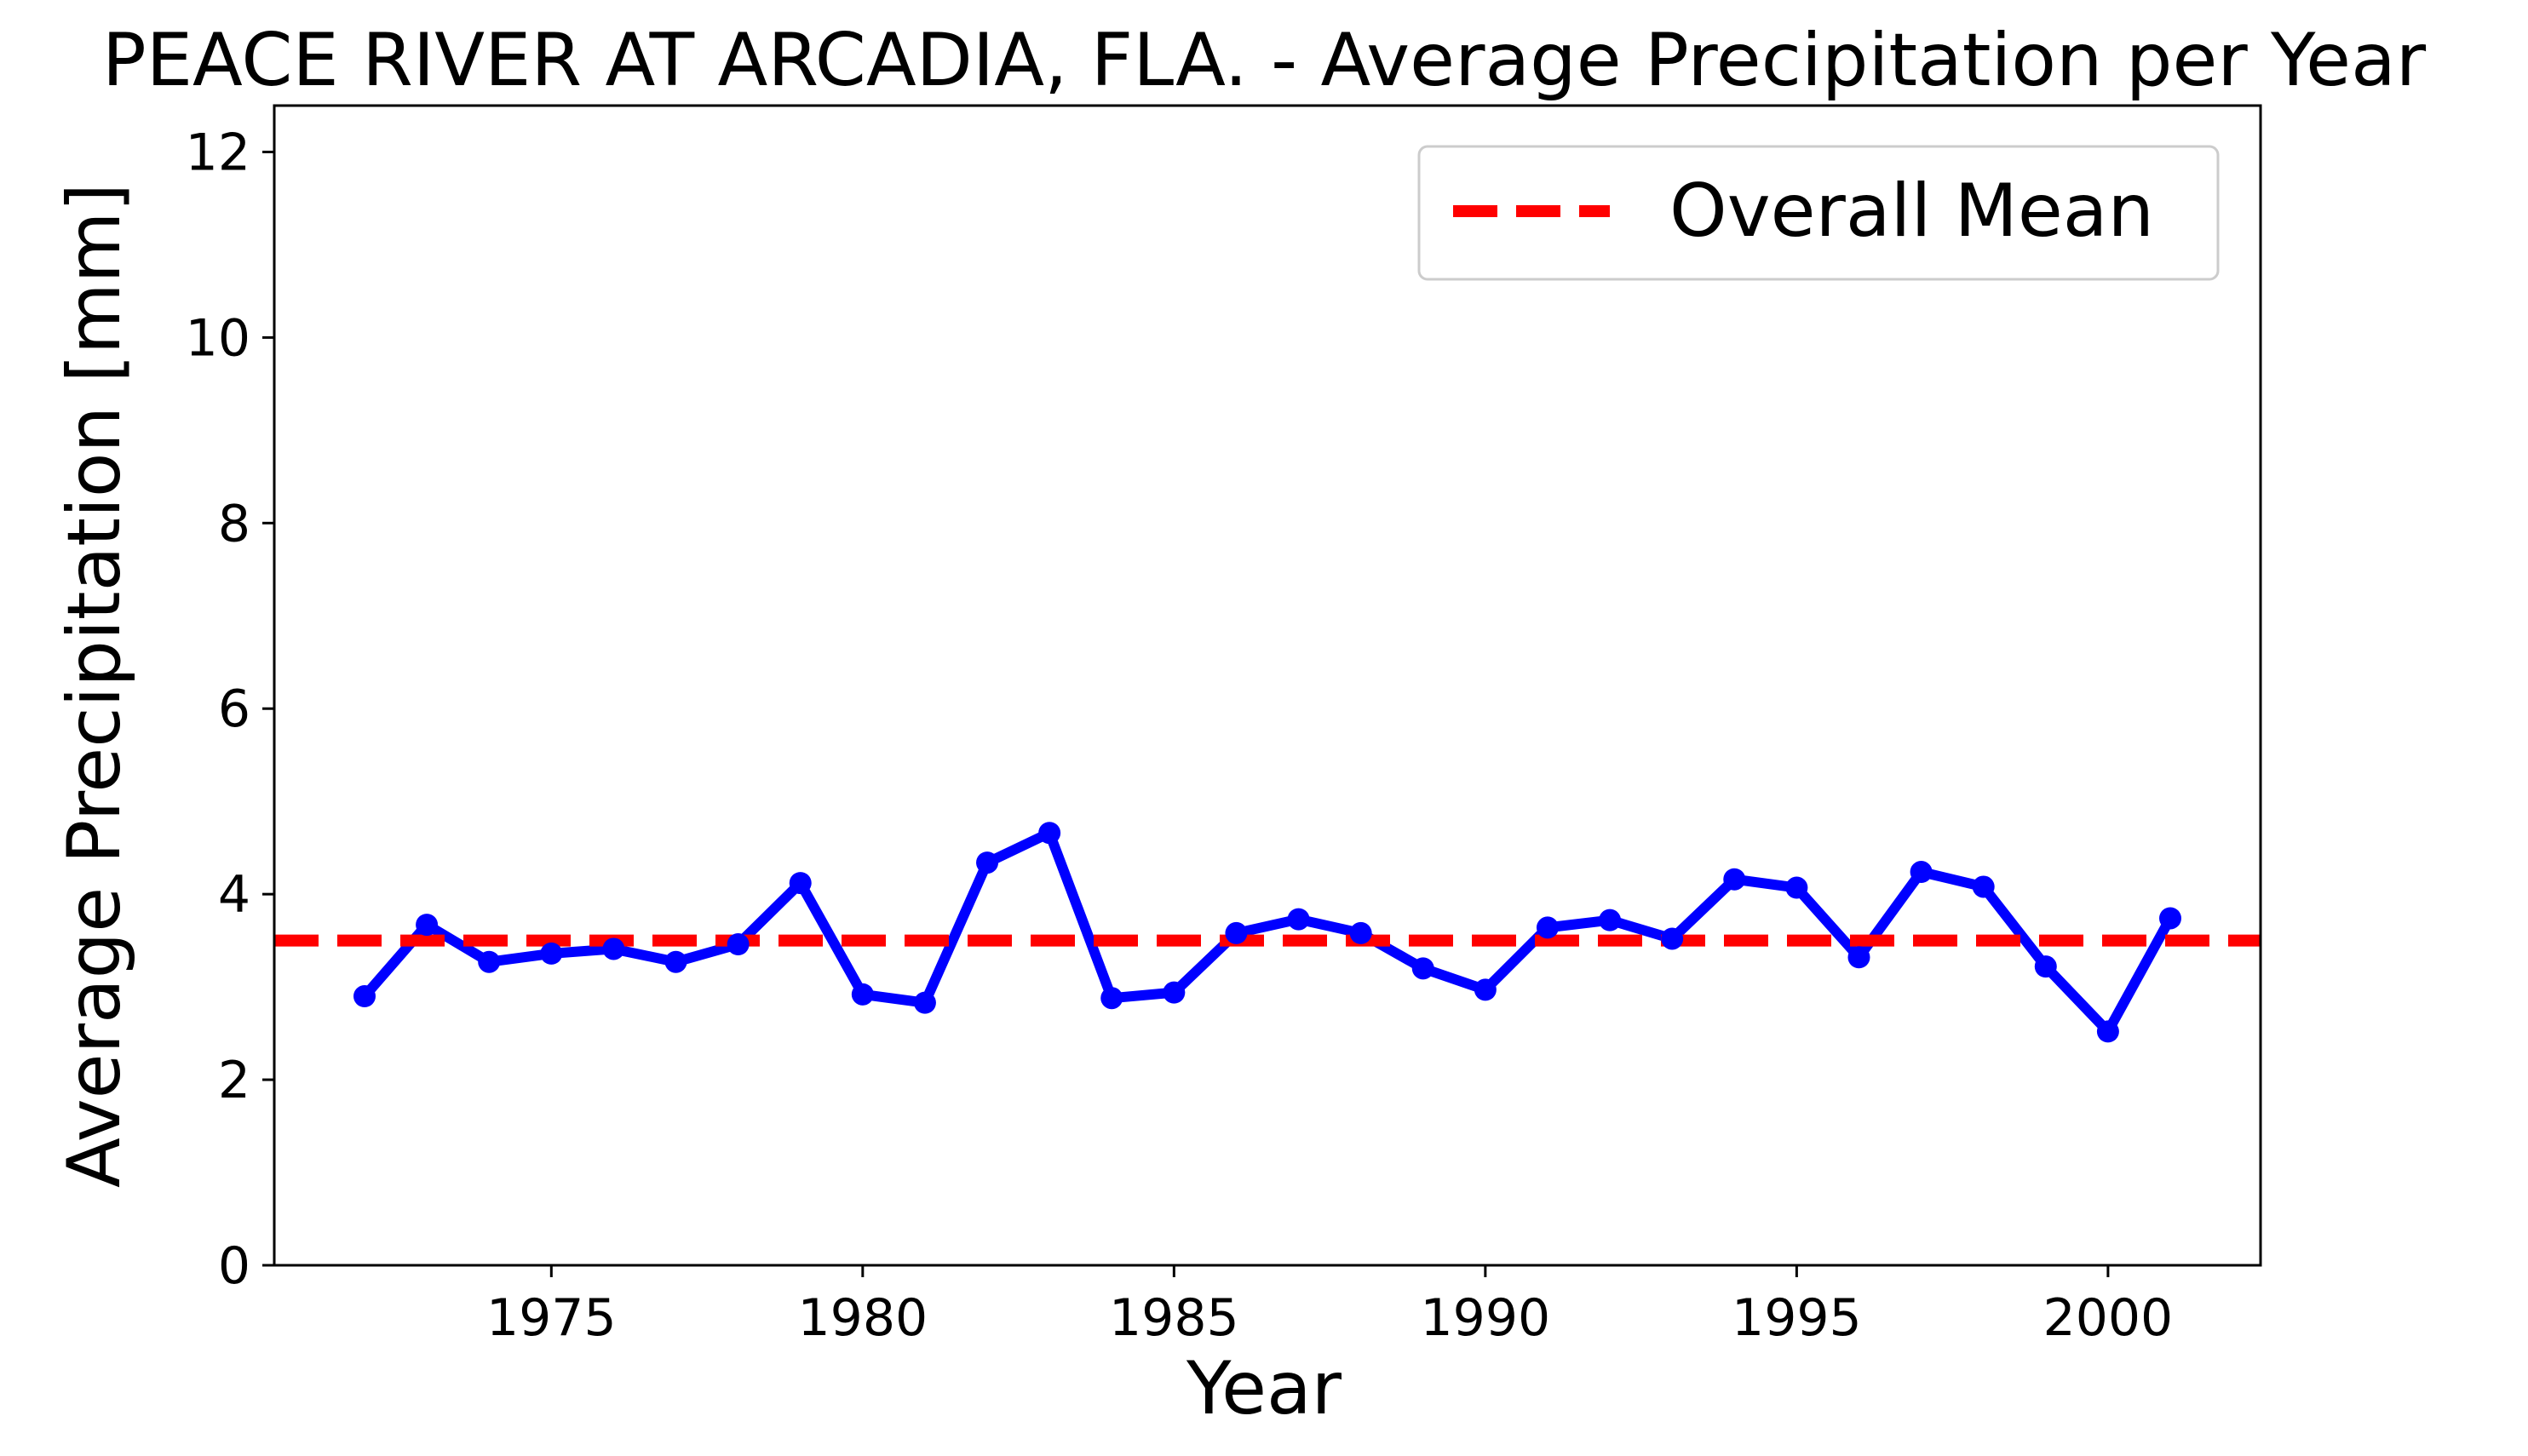 Image resolution: width=2528 pixels, height=1456 pixels. Describe the element at coordinates (234, 523) in the screenshot. I see `y-tick-label: 8` at that location.